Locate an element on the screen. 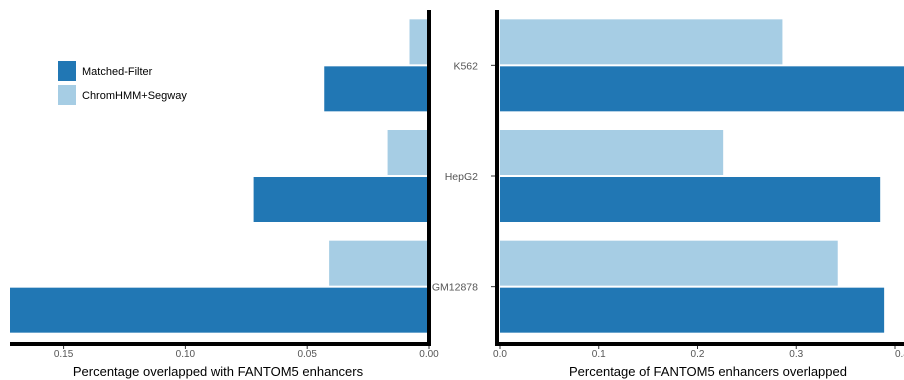 This screenshot has width=904, height=380. right-x-tick-label: 0.3 is located at coordinates (796, 354).